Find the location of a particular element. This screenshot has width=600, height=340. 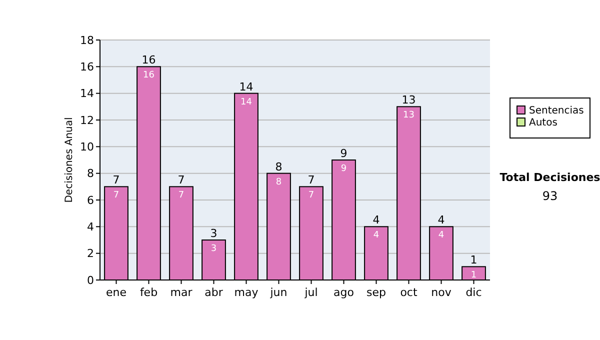

text: Total Decisiones is located at coordinates (550, 177).